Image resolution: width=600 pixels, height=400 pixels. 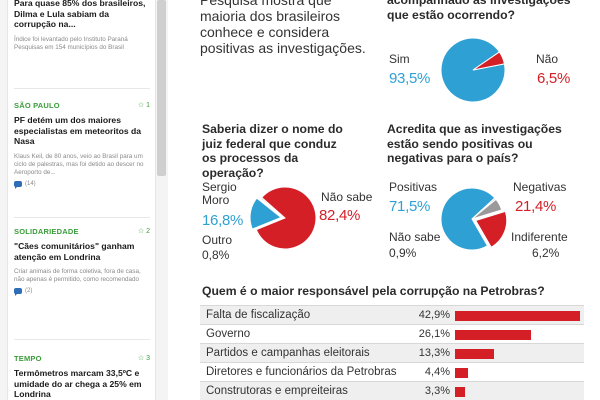 I want to click on news-rank: ☆ 1, so click(x=144, y=105).